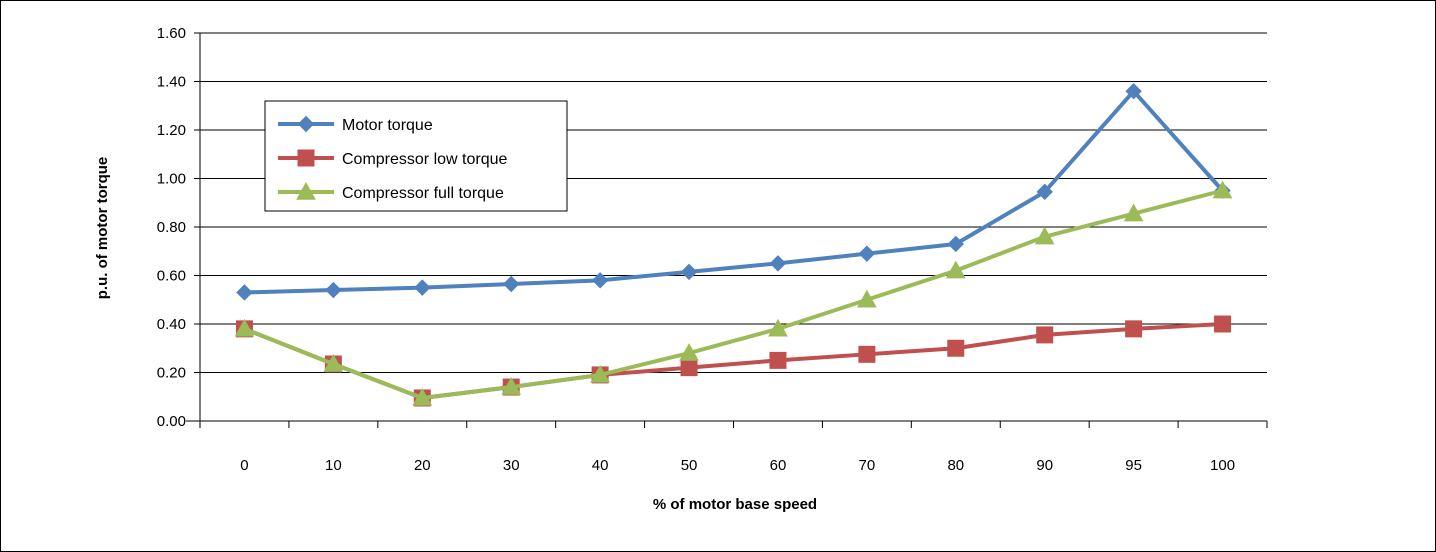 This screenshot has height=552, width=1436. I want to click on x-tick-label: 20, so click(422, 465).